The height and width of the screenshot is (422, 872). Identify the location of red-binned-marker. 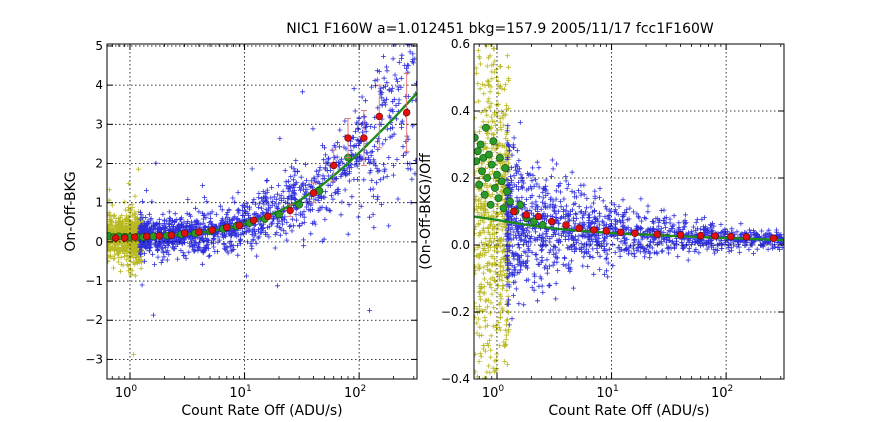
(253, 220).